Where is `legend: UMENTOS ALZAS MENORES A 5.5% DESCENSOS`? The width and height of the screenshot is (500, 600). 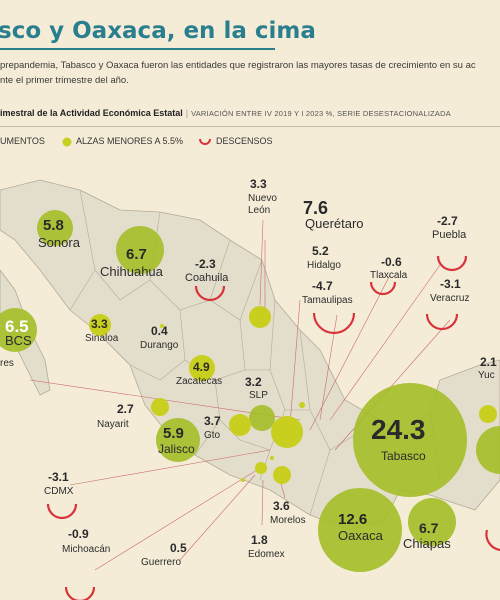 legend: UMENTOS ALZAS MENORES A 5.5% DESCENSOS is located at coordinates (250, 142).